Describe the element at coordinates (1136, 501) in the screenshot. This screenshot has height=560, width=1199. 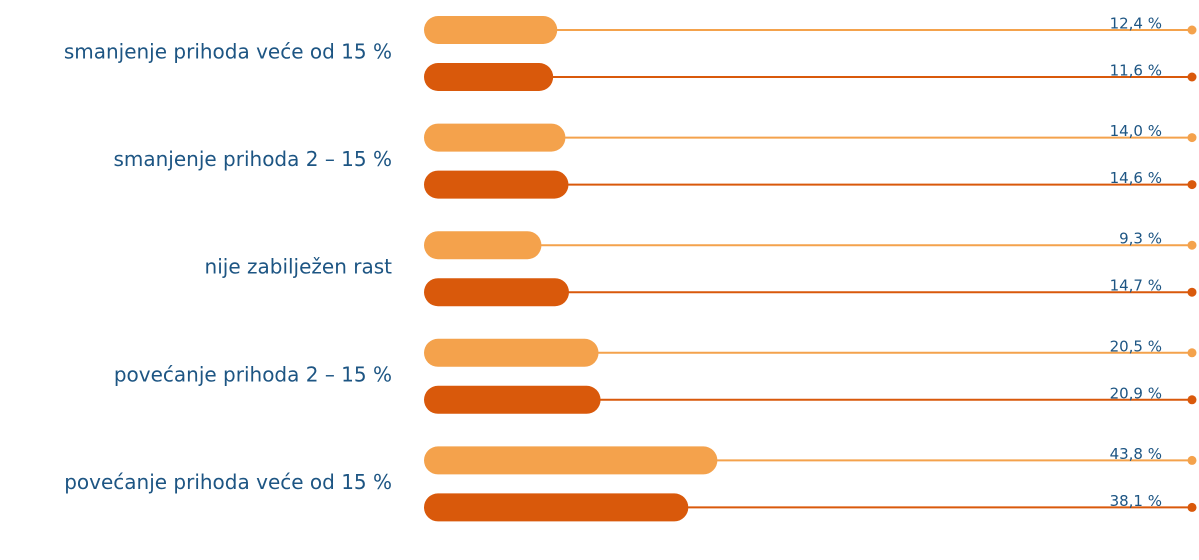
I see `value-label: 38,1 %` at that location.